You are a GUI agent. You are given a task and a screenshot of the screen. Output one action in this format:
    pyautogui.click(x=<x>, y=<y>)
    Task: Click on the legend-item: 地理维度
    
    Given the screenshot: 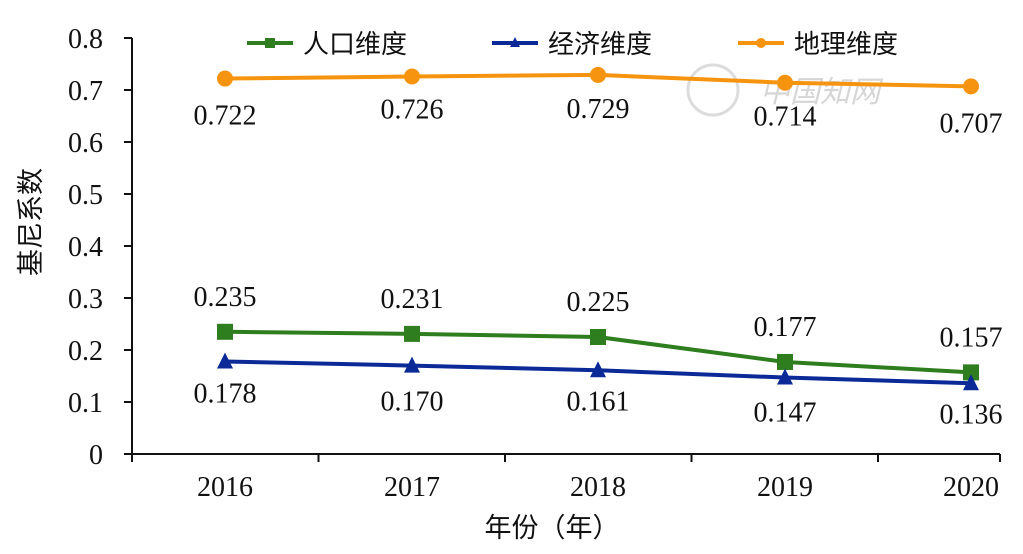 What is the action you would take?
    pyautogui.click(x=818, y=45)
    